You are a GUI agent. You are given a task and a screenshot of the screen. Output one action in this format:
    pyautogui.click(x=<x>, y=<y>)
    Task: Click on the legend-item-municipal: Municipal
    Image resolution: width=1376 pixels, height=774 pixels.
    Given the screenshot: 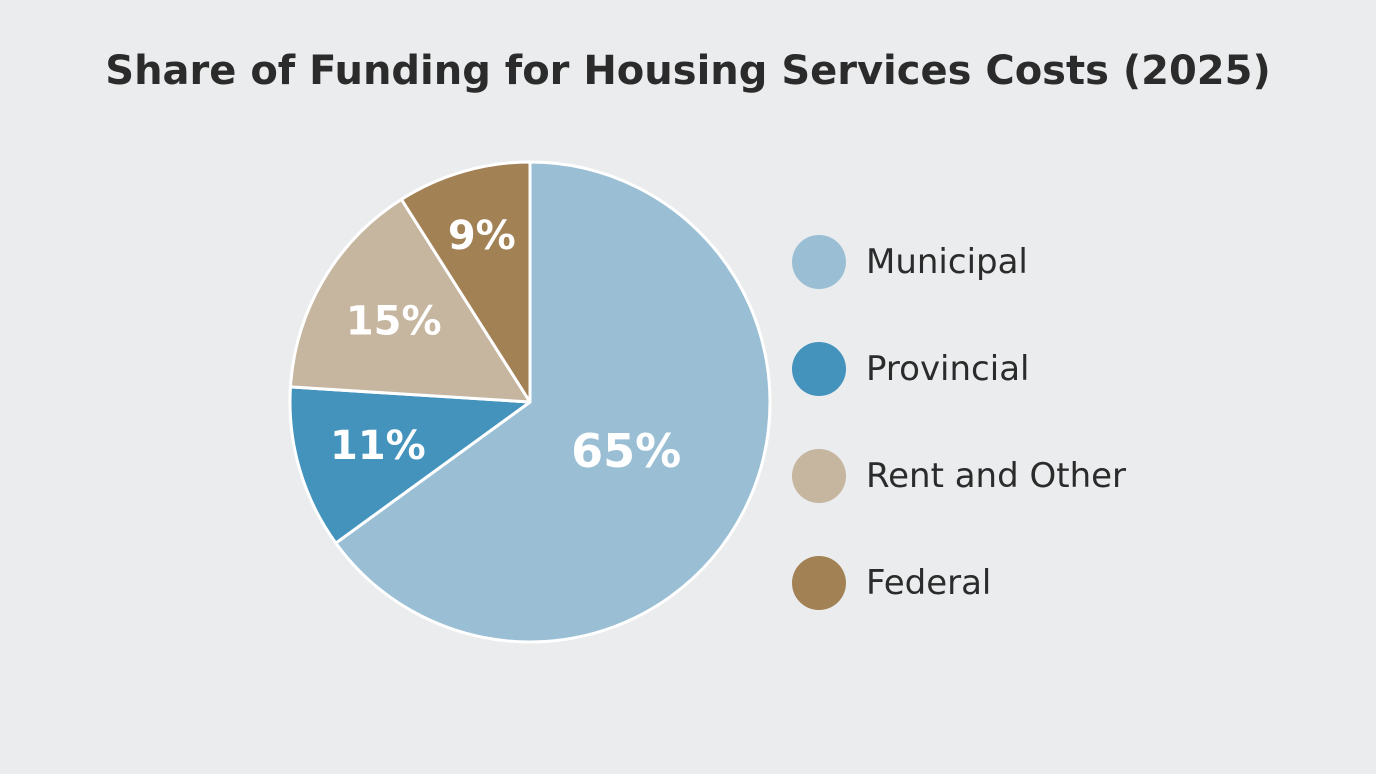 What is the action you would take?
    pyautogui.click(x=959, y=262)
    